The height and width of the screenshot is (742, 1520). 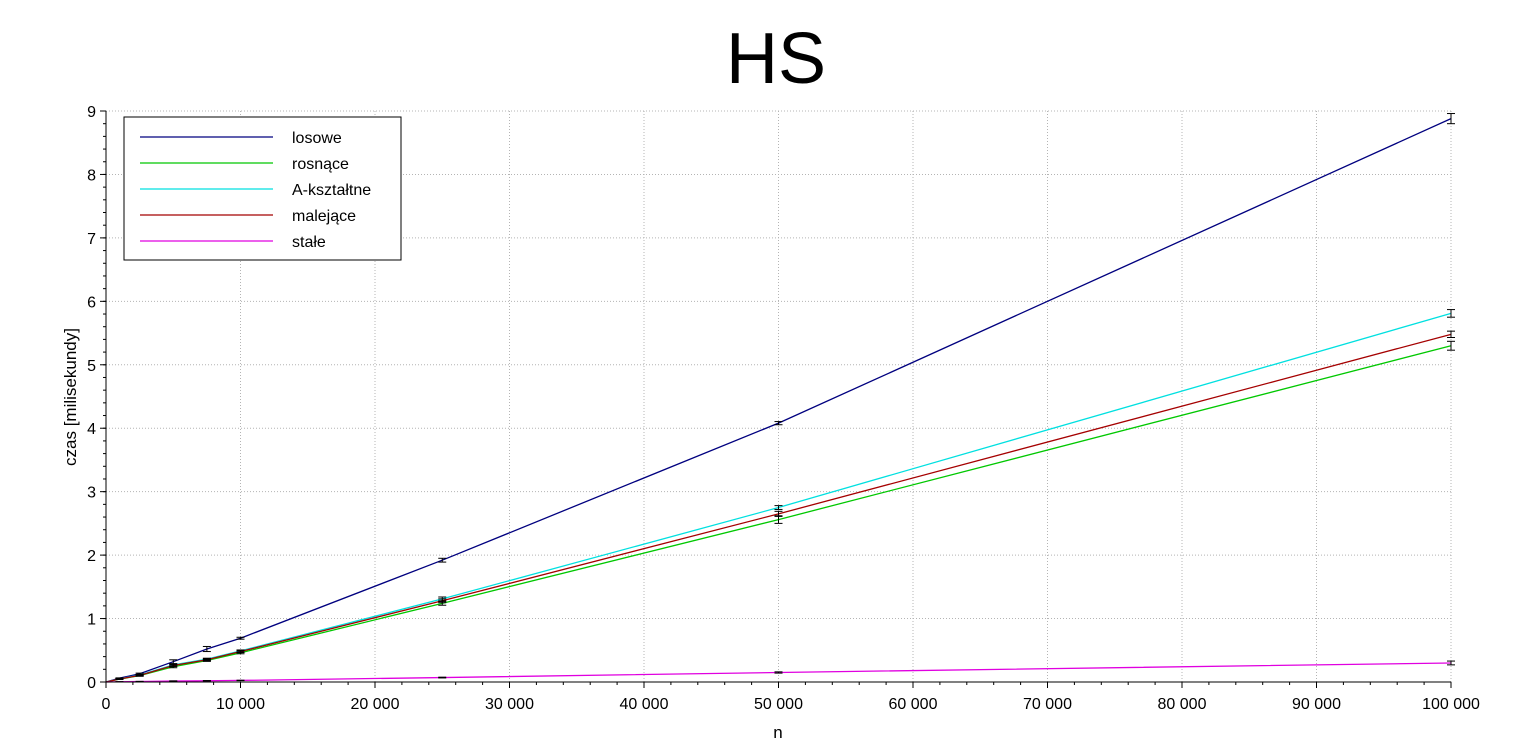 I want to click on x-tick-label: 100 000, so click(x=1451, y=704).